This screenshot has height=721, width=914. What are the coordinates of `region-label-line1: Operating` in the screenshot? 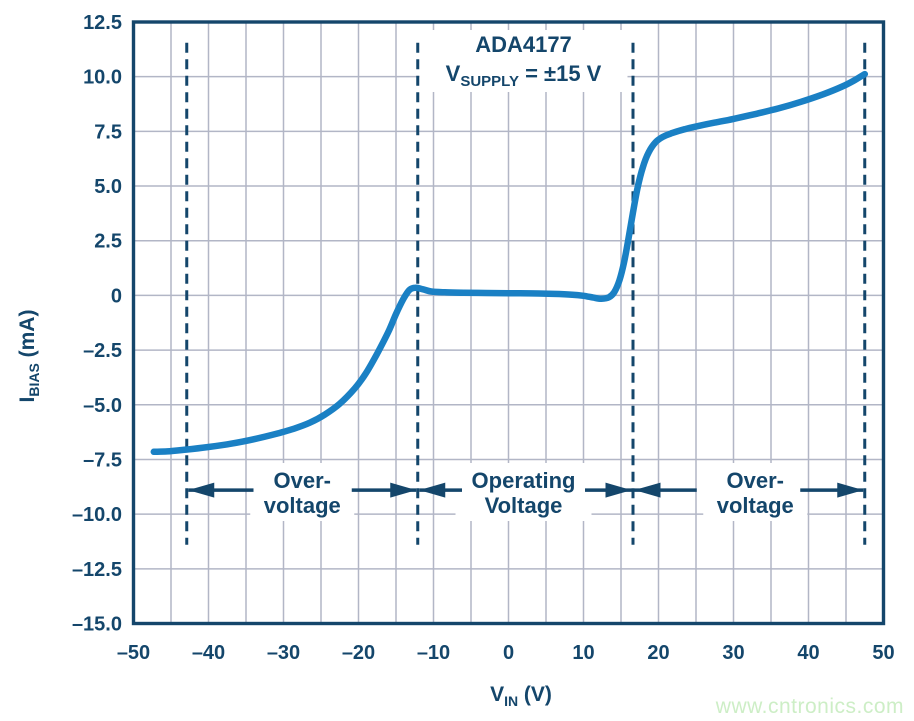 It's located at (524, 480).